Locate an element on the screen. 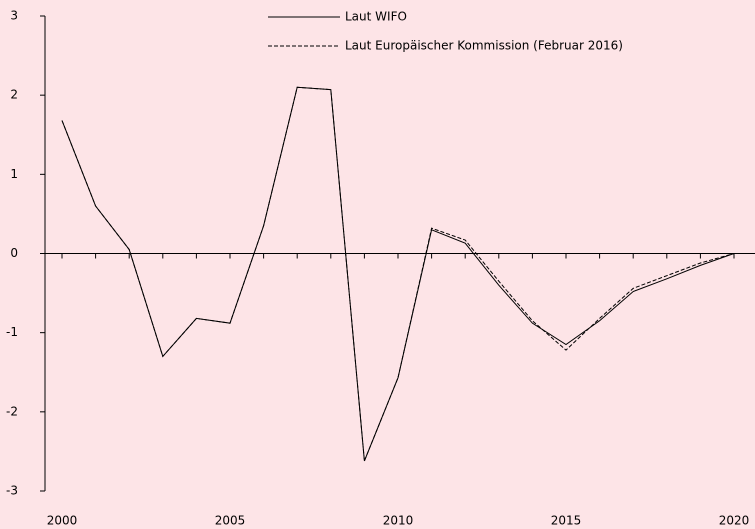 The image size is (755, 529). y-tick-label: 1 is located at coordinates (14, 174).